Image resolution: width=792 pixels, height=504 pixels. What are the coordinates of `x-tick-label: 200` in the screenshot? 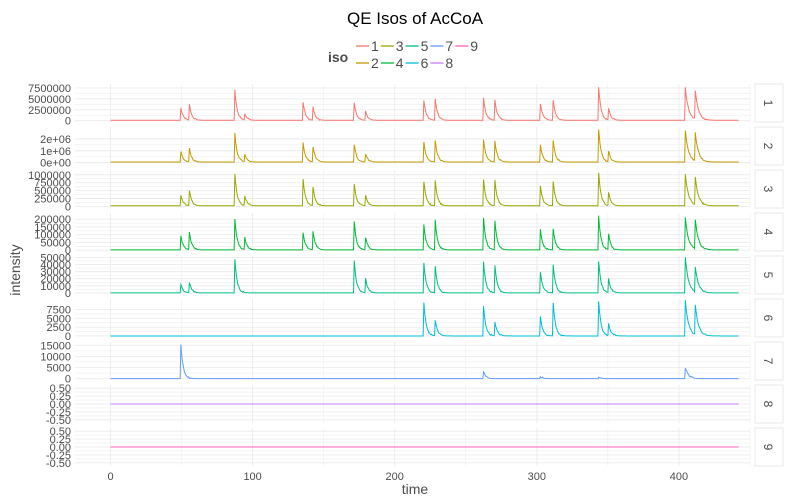 It's located at (395, 477).